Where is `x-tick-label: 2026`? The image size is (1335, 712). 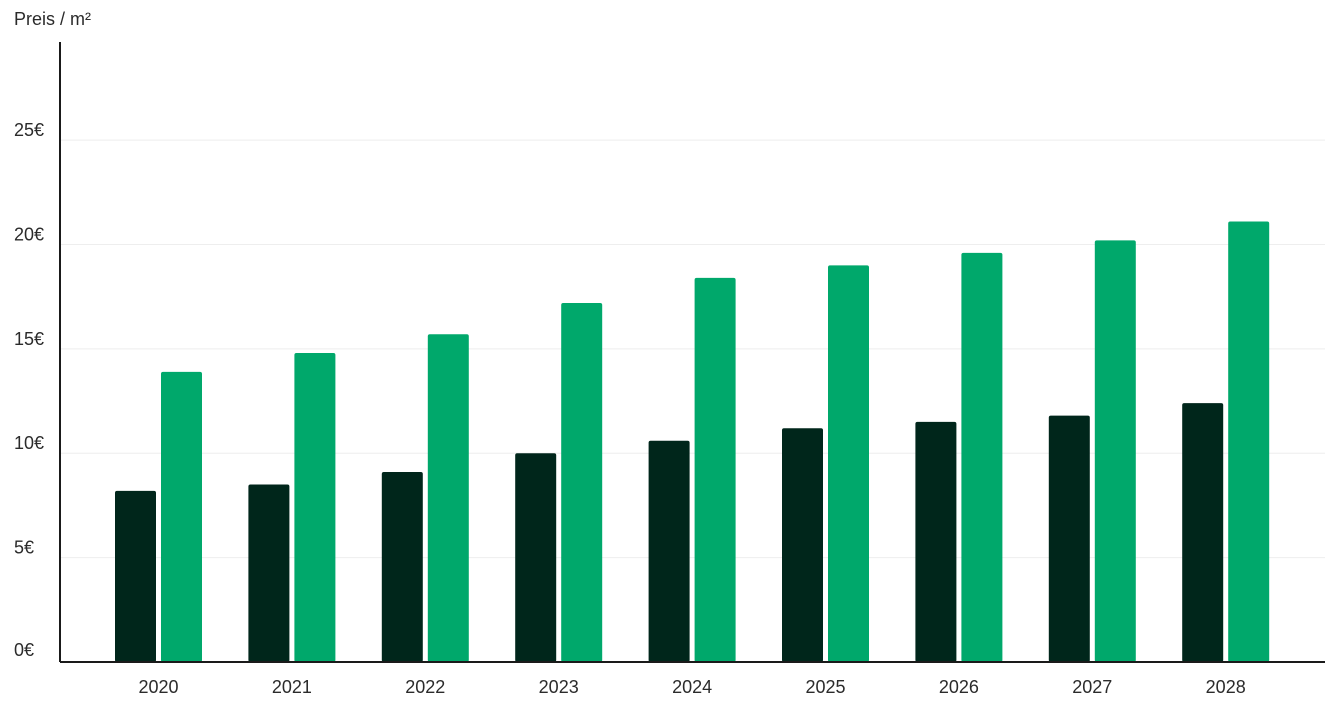
x-tick-label: 2026 is located at coordinates (959, 687).